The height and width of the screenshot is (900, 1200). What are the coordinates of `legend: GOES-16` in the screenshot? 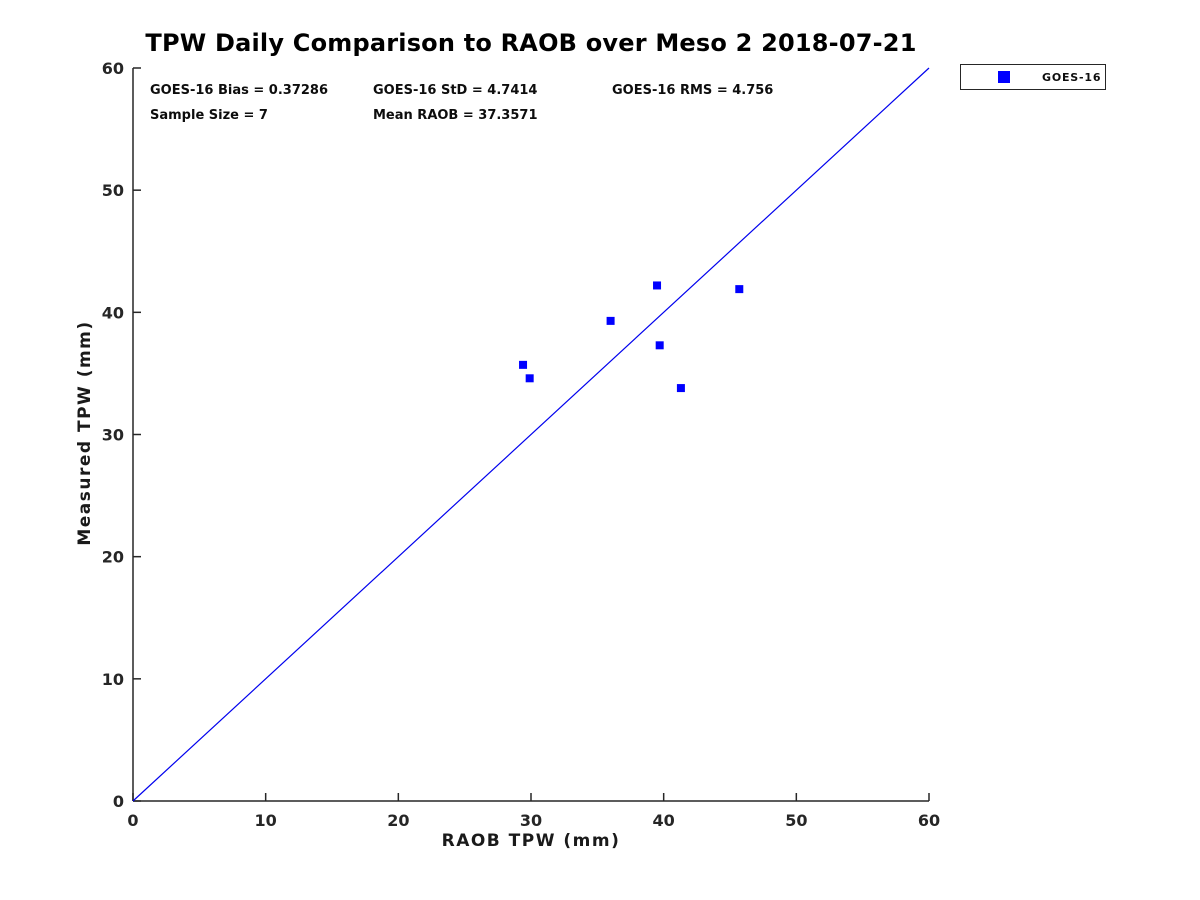 It's located at (1033, 77).